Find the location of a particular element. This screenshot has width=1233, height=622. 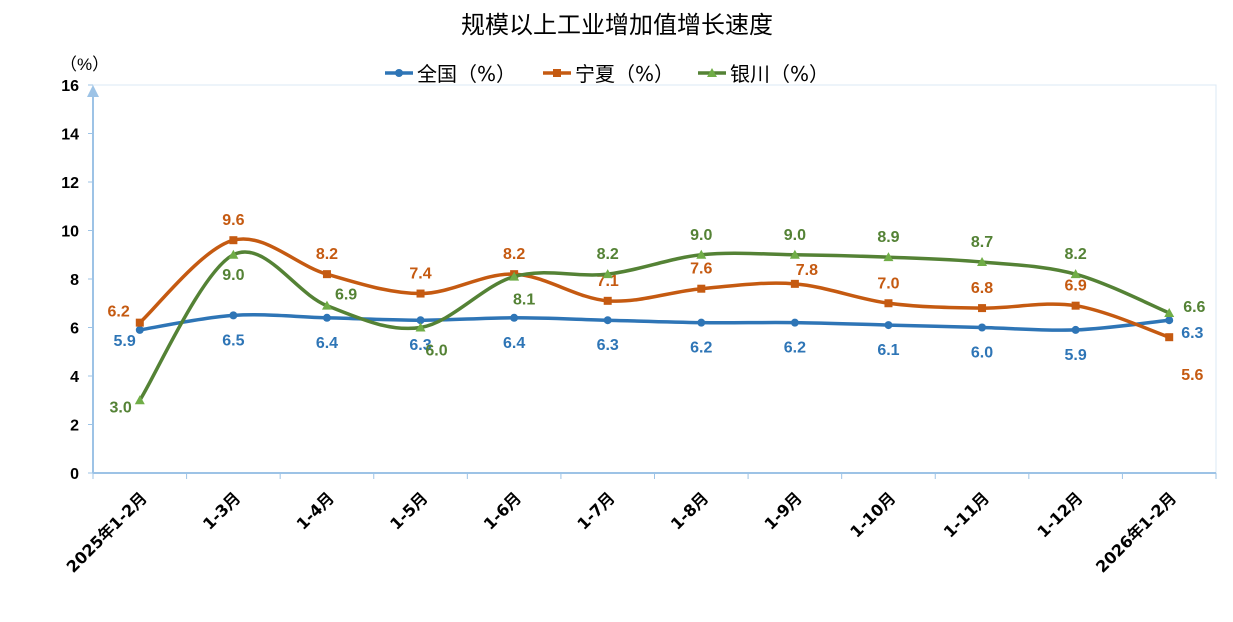

x-tick-label: 1-9月 is located at coordinates (783, 510).